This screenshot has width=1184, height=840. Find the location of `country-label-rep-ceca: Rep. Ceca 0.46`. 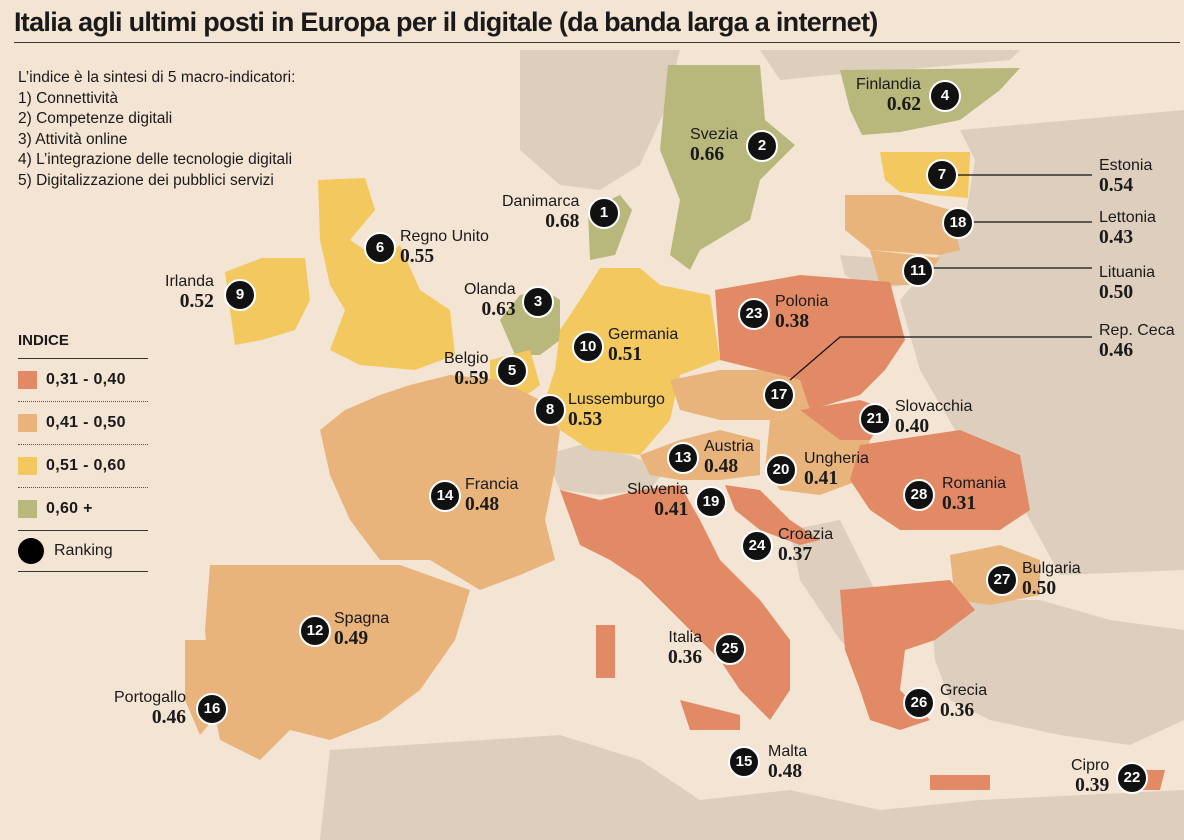

country-label-rep-ceca: Rep. Ceca 0.46 is located at coordinates (1137, 341).